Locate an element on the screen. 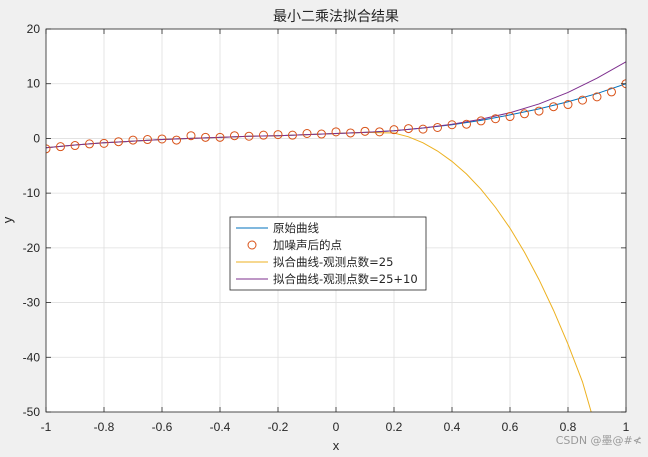 The width and height of the screenshot is (648, 457). legend-label-noisy-points: 加噪声后的点 is located at coordinates (307, 245).